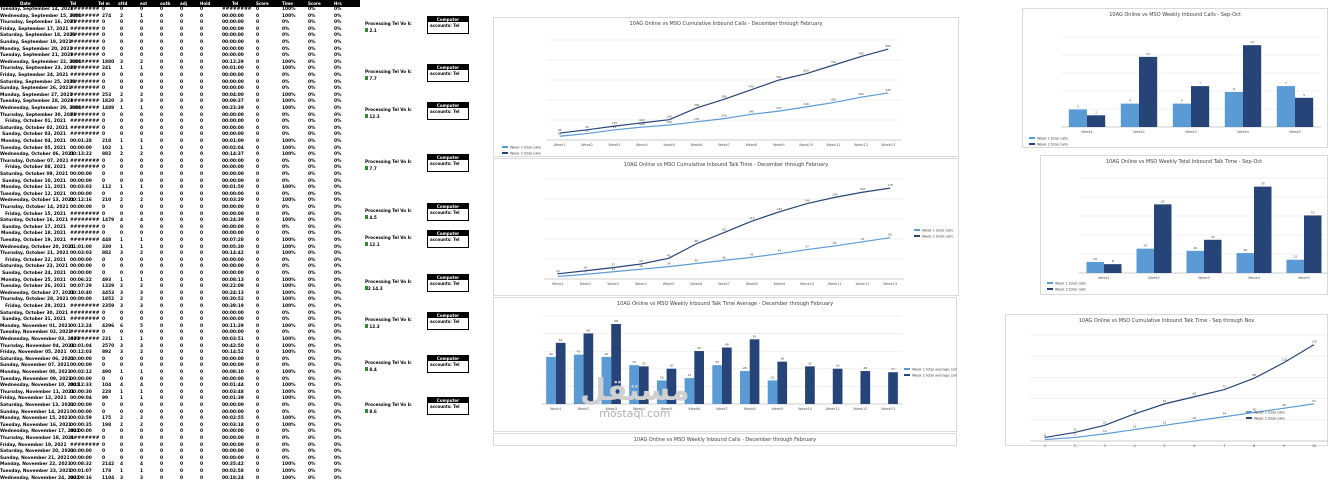  I want to click on series-line, so click(724, 114).